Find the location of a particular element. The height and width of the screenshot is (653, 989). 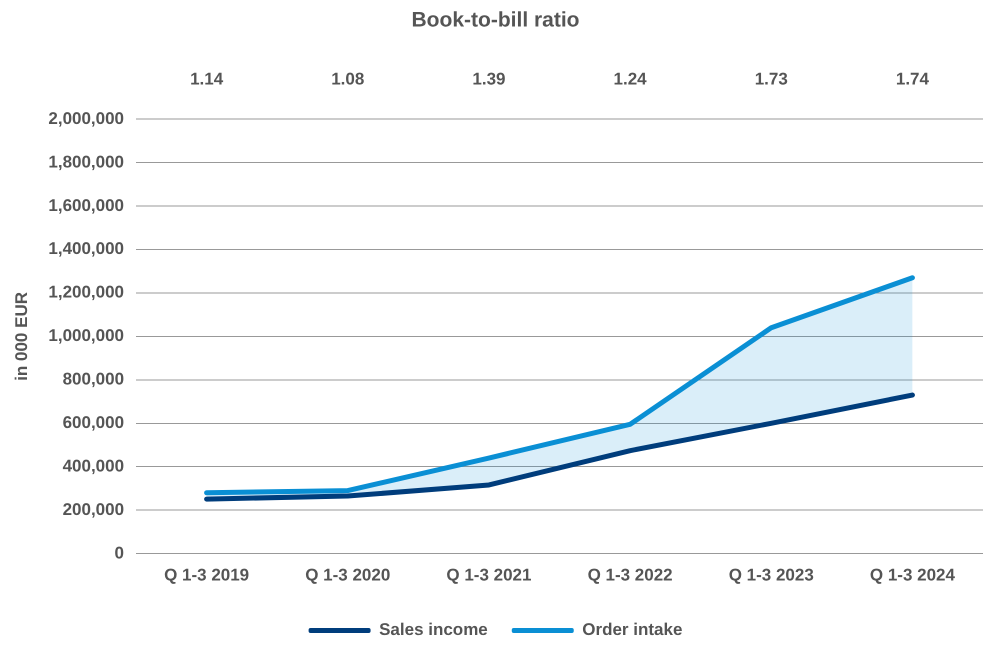

legend-label: Order intake is located at coordinates (632, 630).